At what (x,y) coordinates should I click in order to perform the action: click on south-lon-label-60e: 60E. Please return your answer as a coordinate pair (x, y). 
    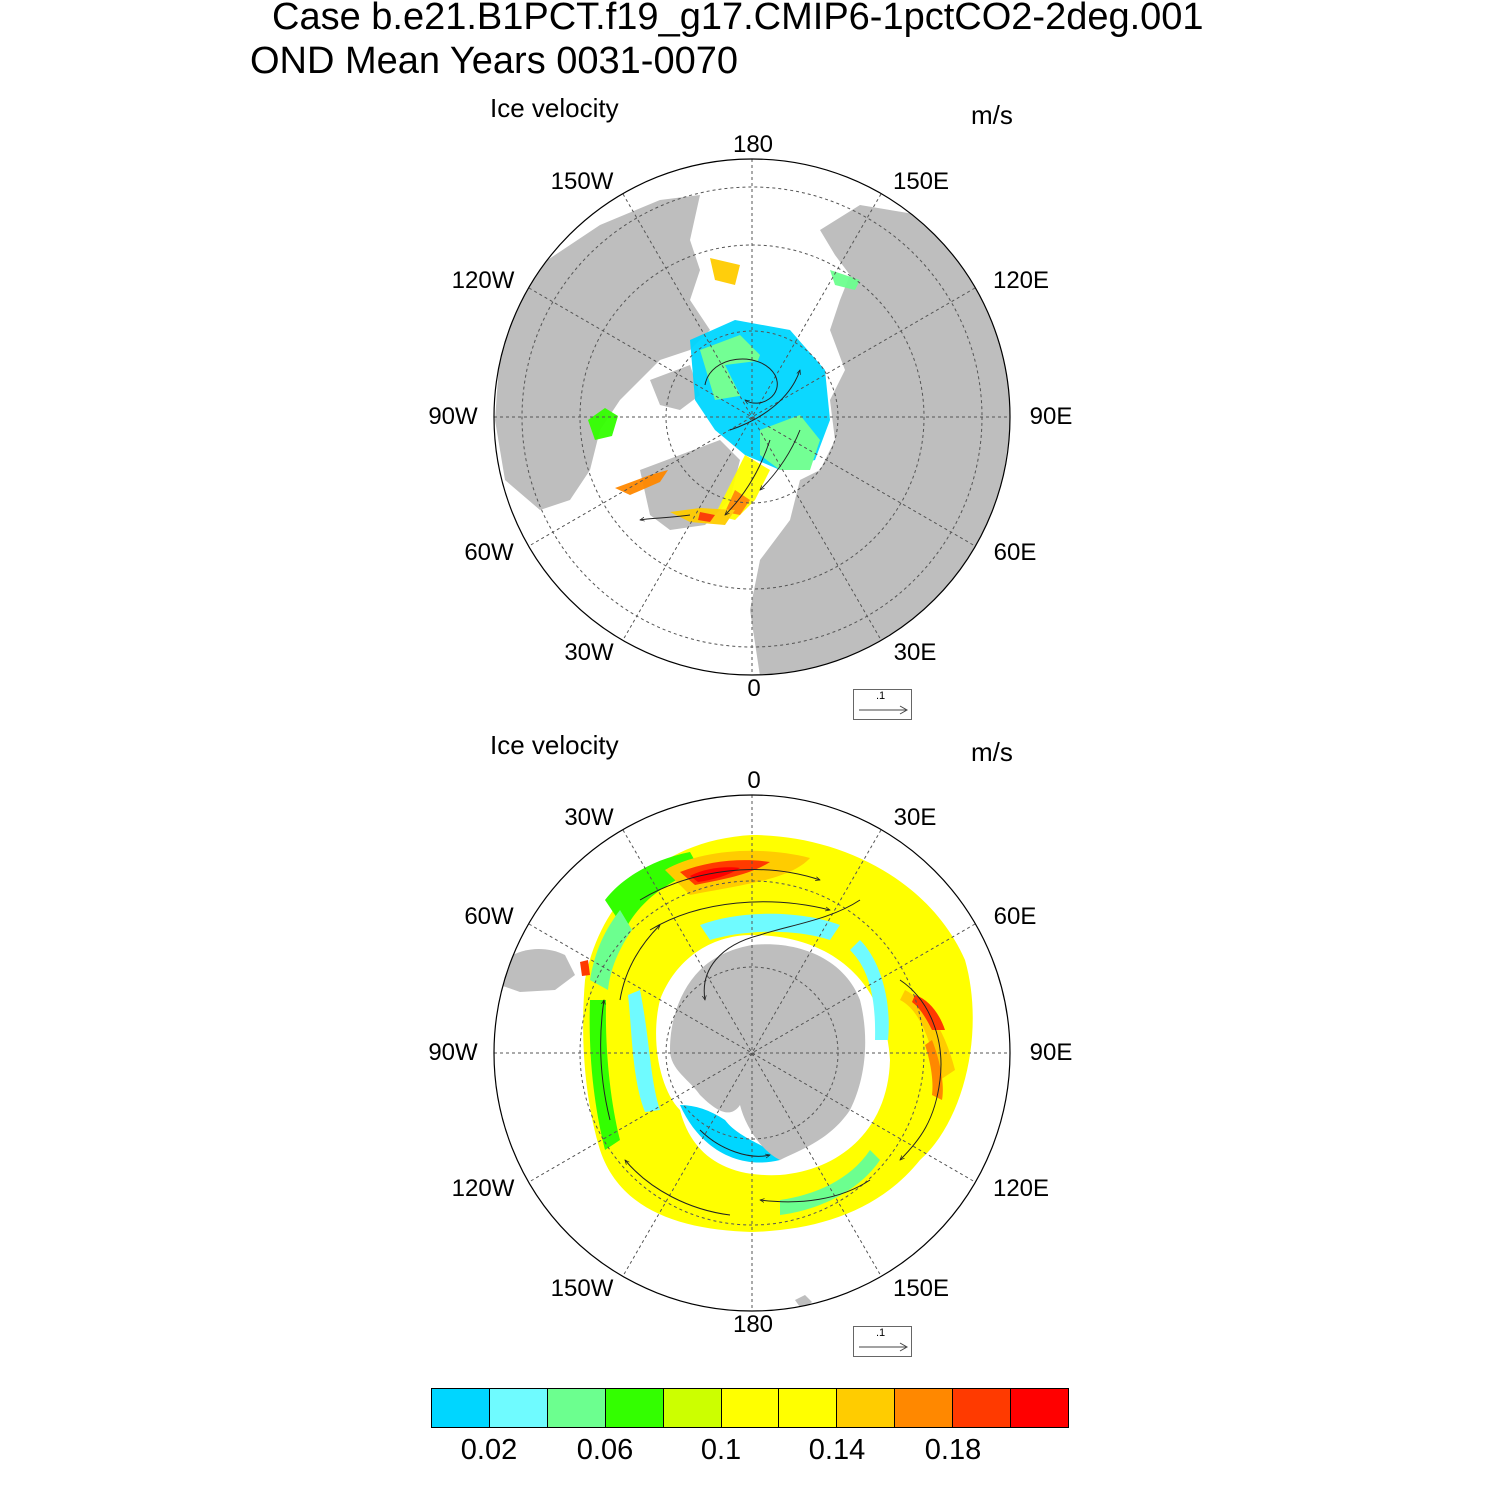
    Looking at the image, I should click on (1015, 916).